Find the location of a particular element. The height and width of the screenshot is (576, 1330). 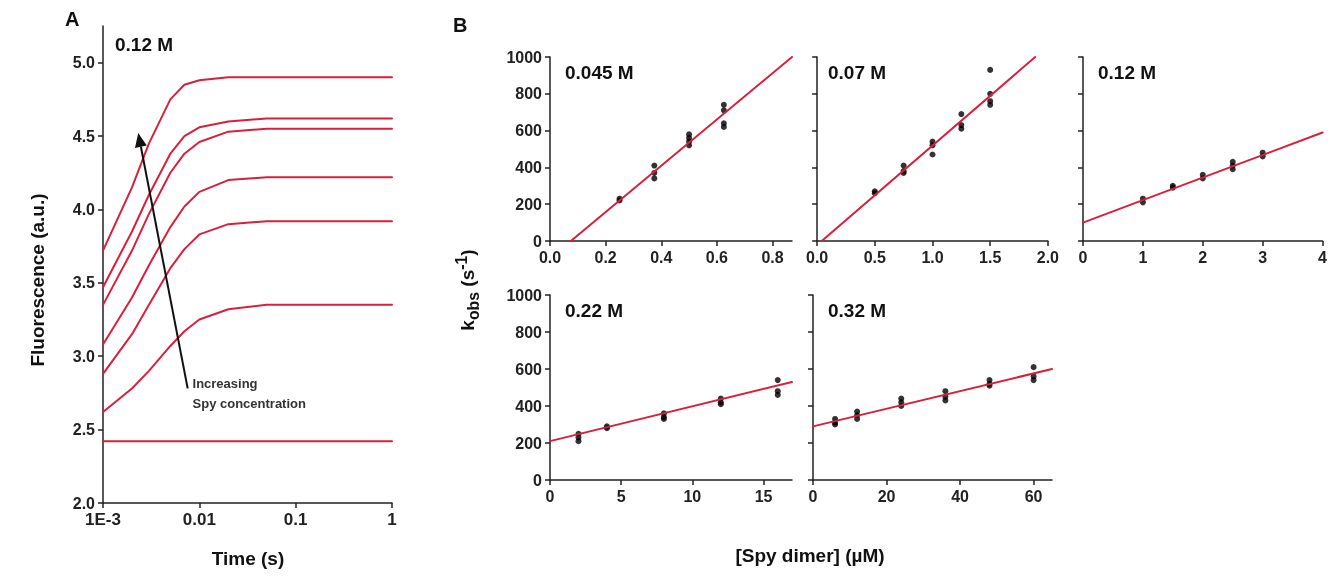

chart-subtitle: 0.22 M is located at coordinates (594, 310).